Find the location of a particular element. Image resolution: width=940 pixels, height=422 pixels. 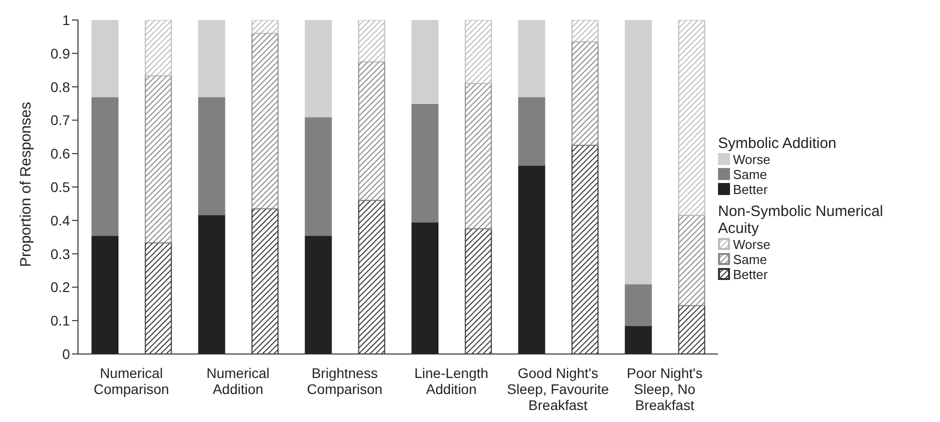

y-tick-label: 0.1 is located at coordinates (60, 320).